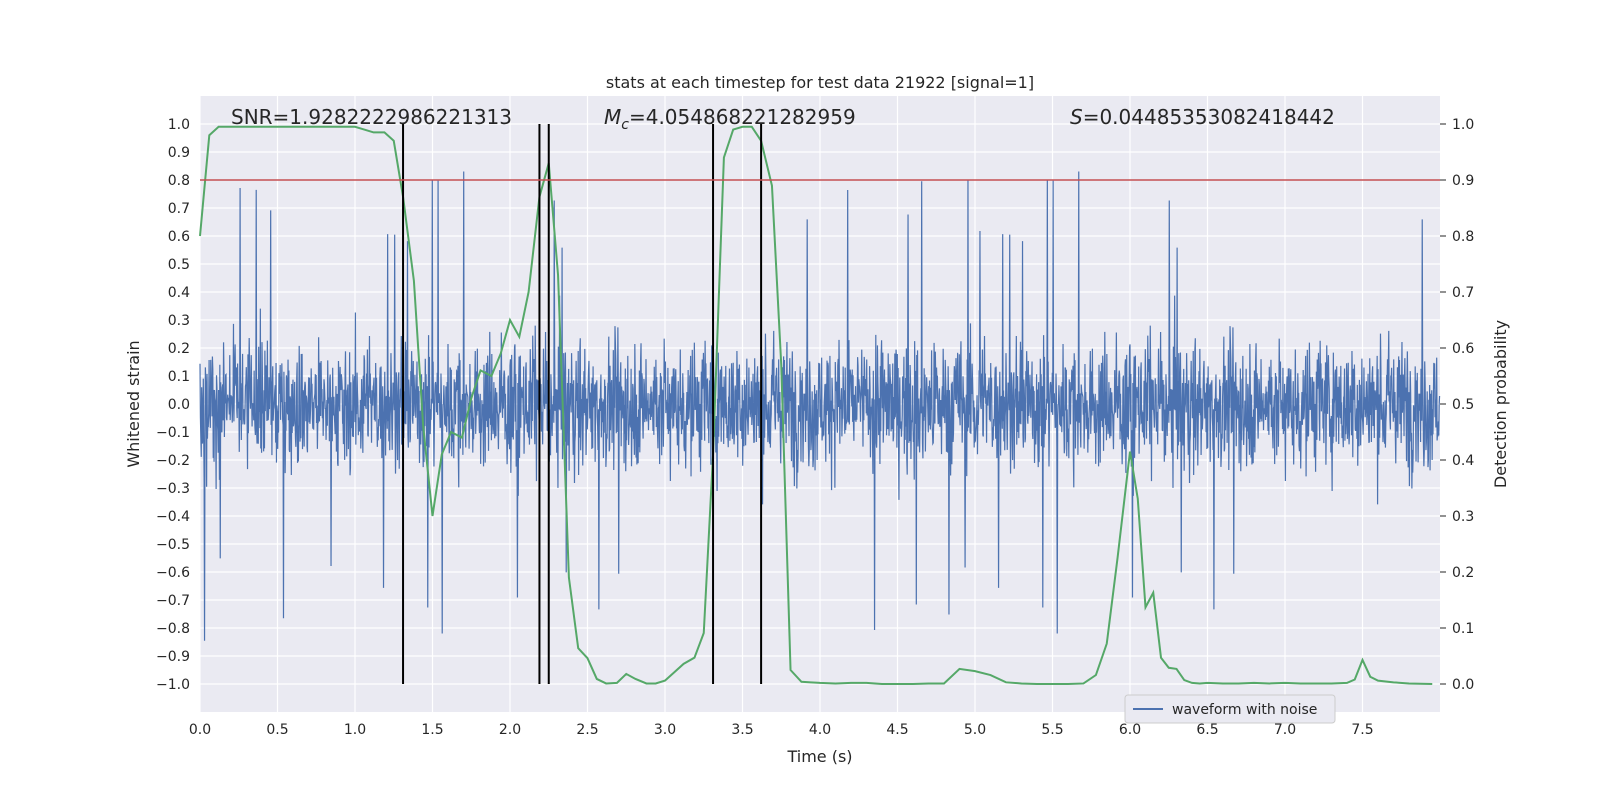 The width and height of the screenshot is (1600, 800). What do you see at coordinates (510, 730) in the screenshot?
I see `x-tick-label: 2.0` at bounding box center [510, 730].